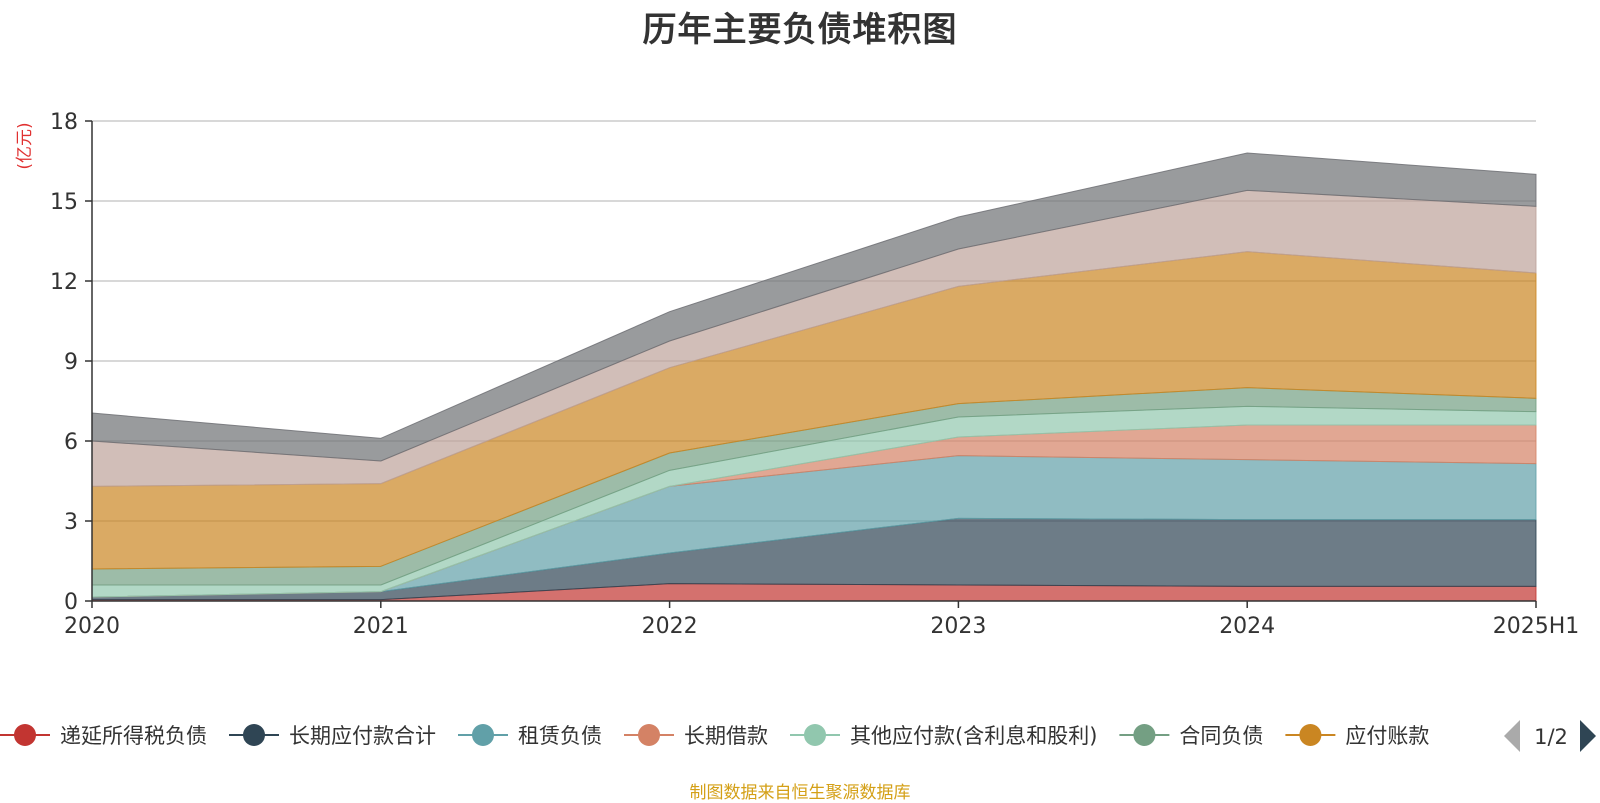 Image resolution: width=1600 pixels, height=803 pixels. What do you see at coordinates (1387, 736) in the screenshot?
I see `legend-label: 应付账款` at bounding box center [1387, 736].